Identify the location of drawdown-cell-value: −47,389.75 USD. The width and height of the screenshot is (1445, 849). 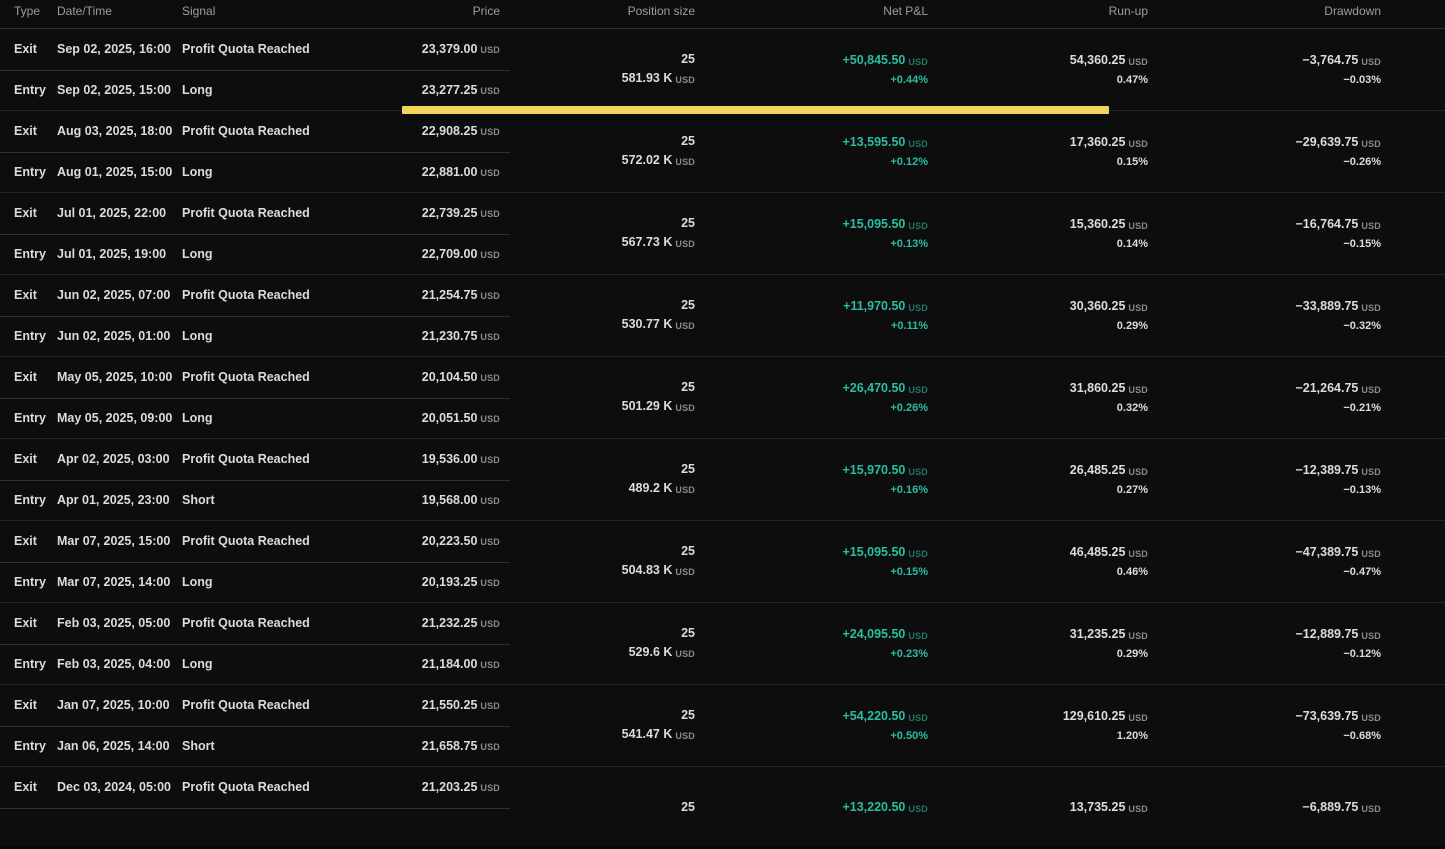
(1269, 553).